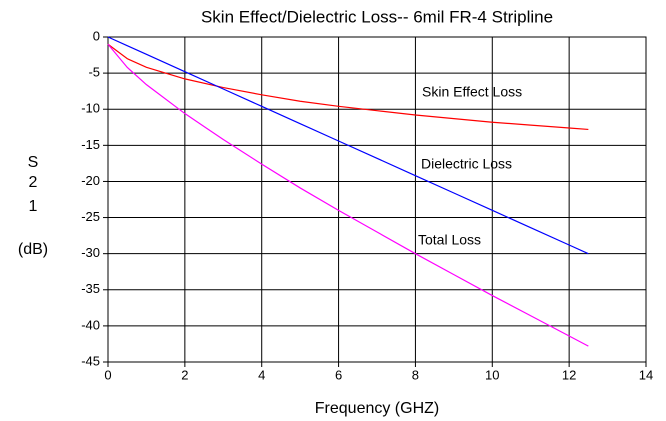  Describe the element at coordinates (33, 162) in the screenshot. I see `y-axis-label: S` at that location.